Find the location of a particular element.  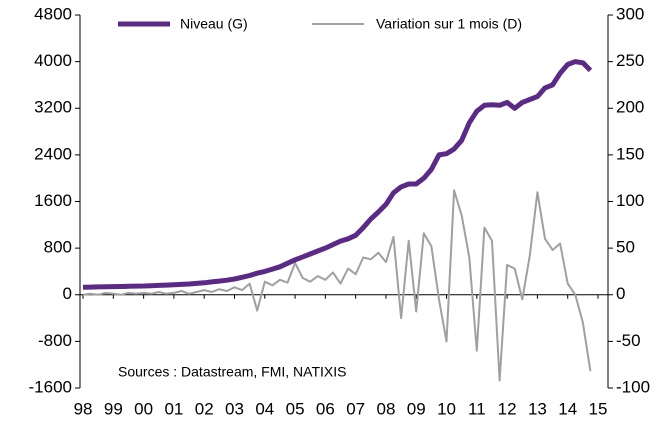

y-tick-label: 4800 is located at coordinates (53, 13).